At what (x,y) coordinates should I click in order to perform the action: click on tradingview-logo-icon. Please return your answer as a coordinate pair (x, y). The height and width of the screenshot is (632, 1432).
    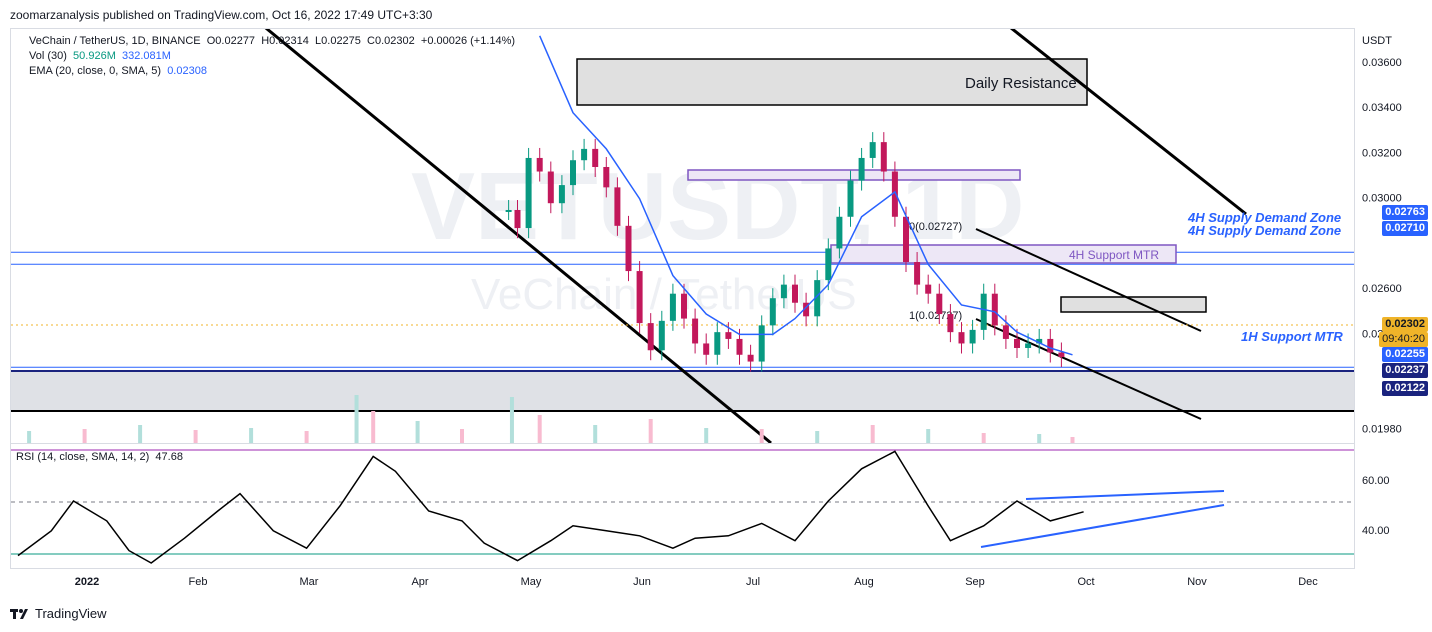
    Looking at the image, I should click on (19, 613).